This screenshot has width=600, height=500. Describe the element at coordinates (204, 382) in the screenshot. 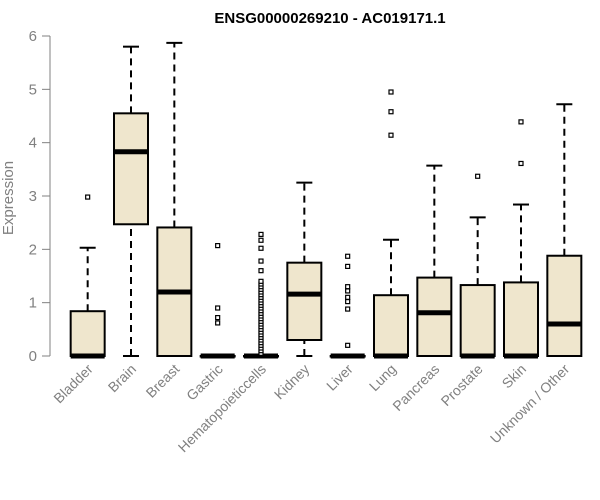

I see `x-tick-label: Gastric` at that location.